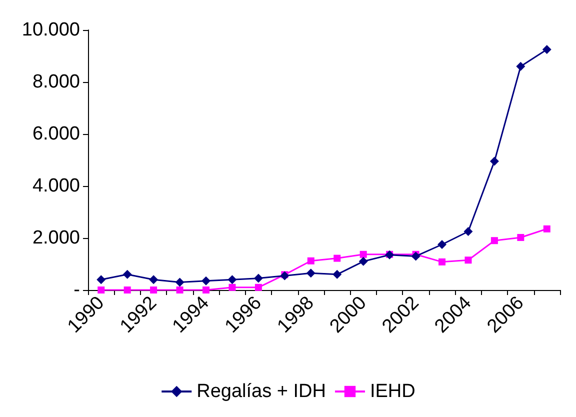  Describe the element at coordinates (56, 82) in the screenshot. I see `y-tick-label: 8.000` at that location.